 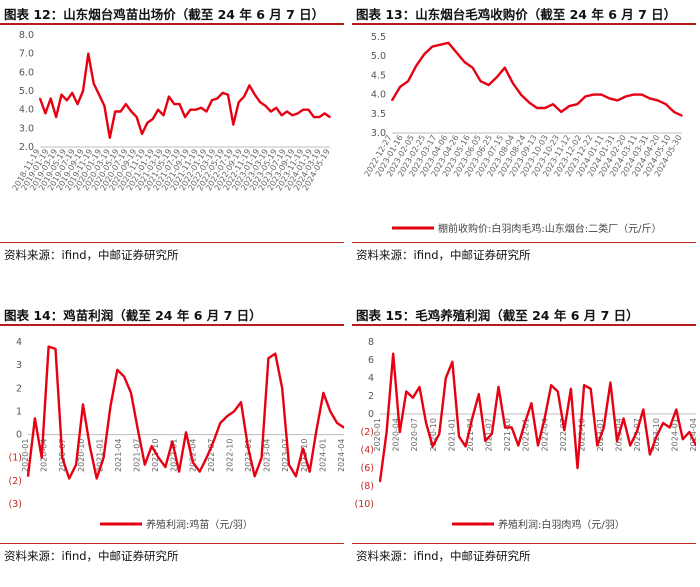 I want to click on x-tick-label: 2021-07, so click(x=489, y=434).